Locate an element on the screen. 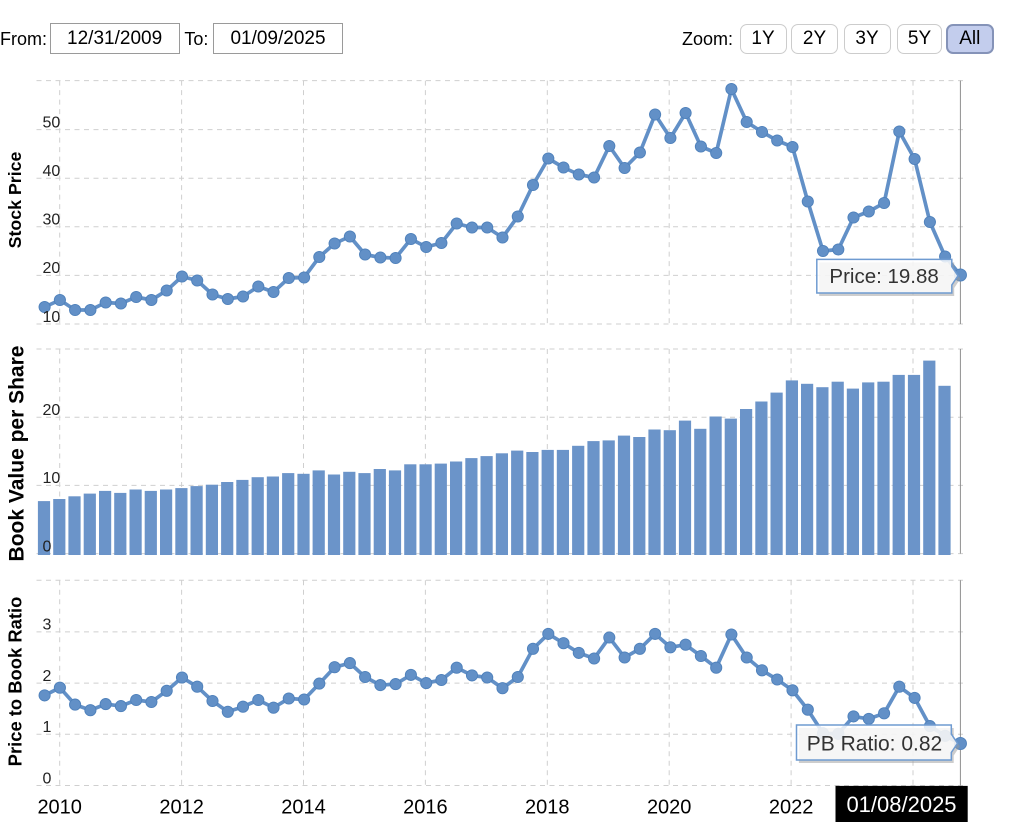  svg-text: 30 is located at coordinates (52, 220).